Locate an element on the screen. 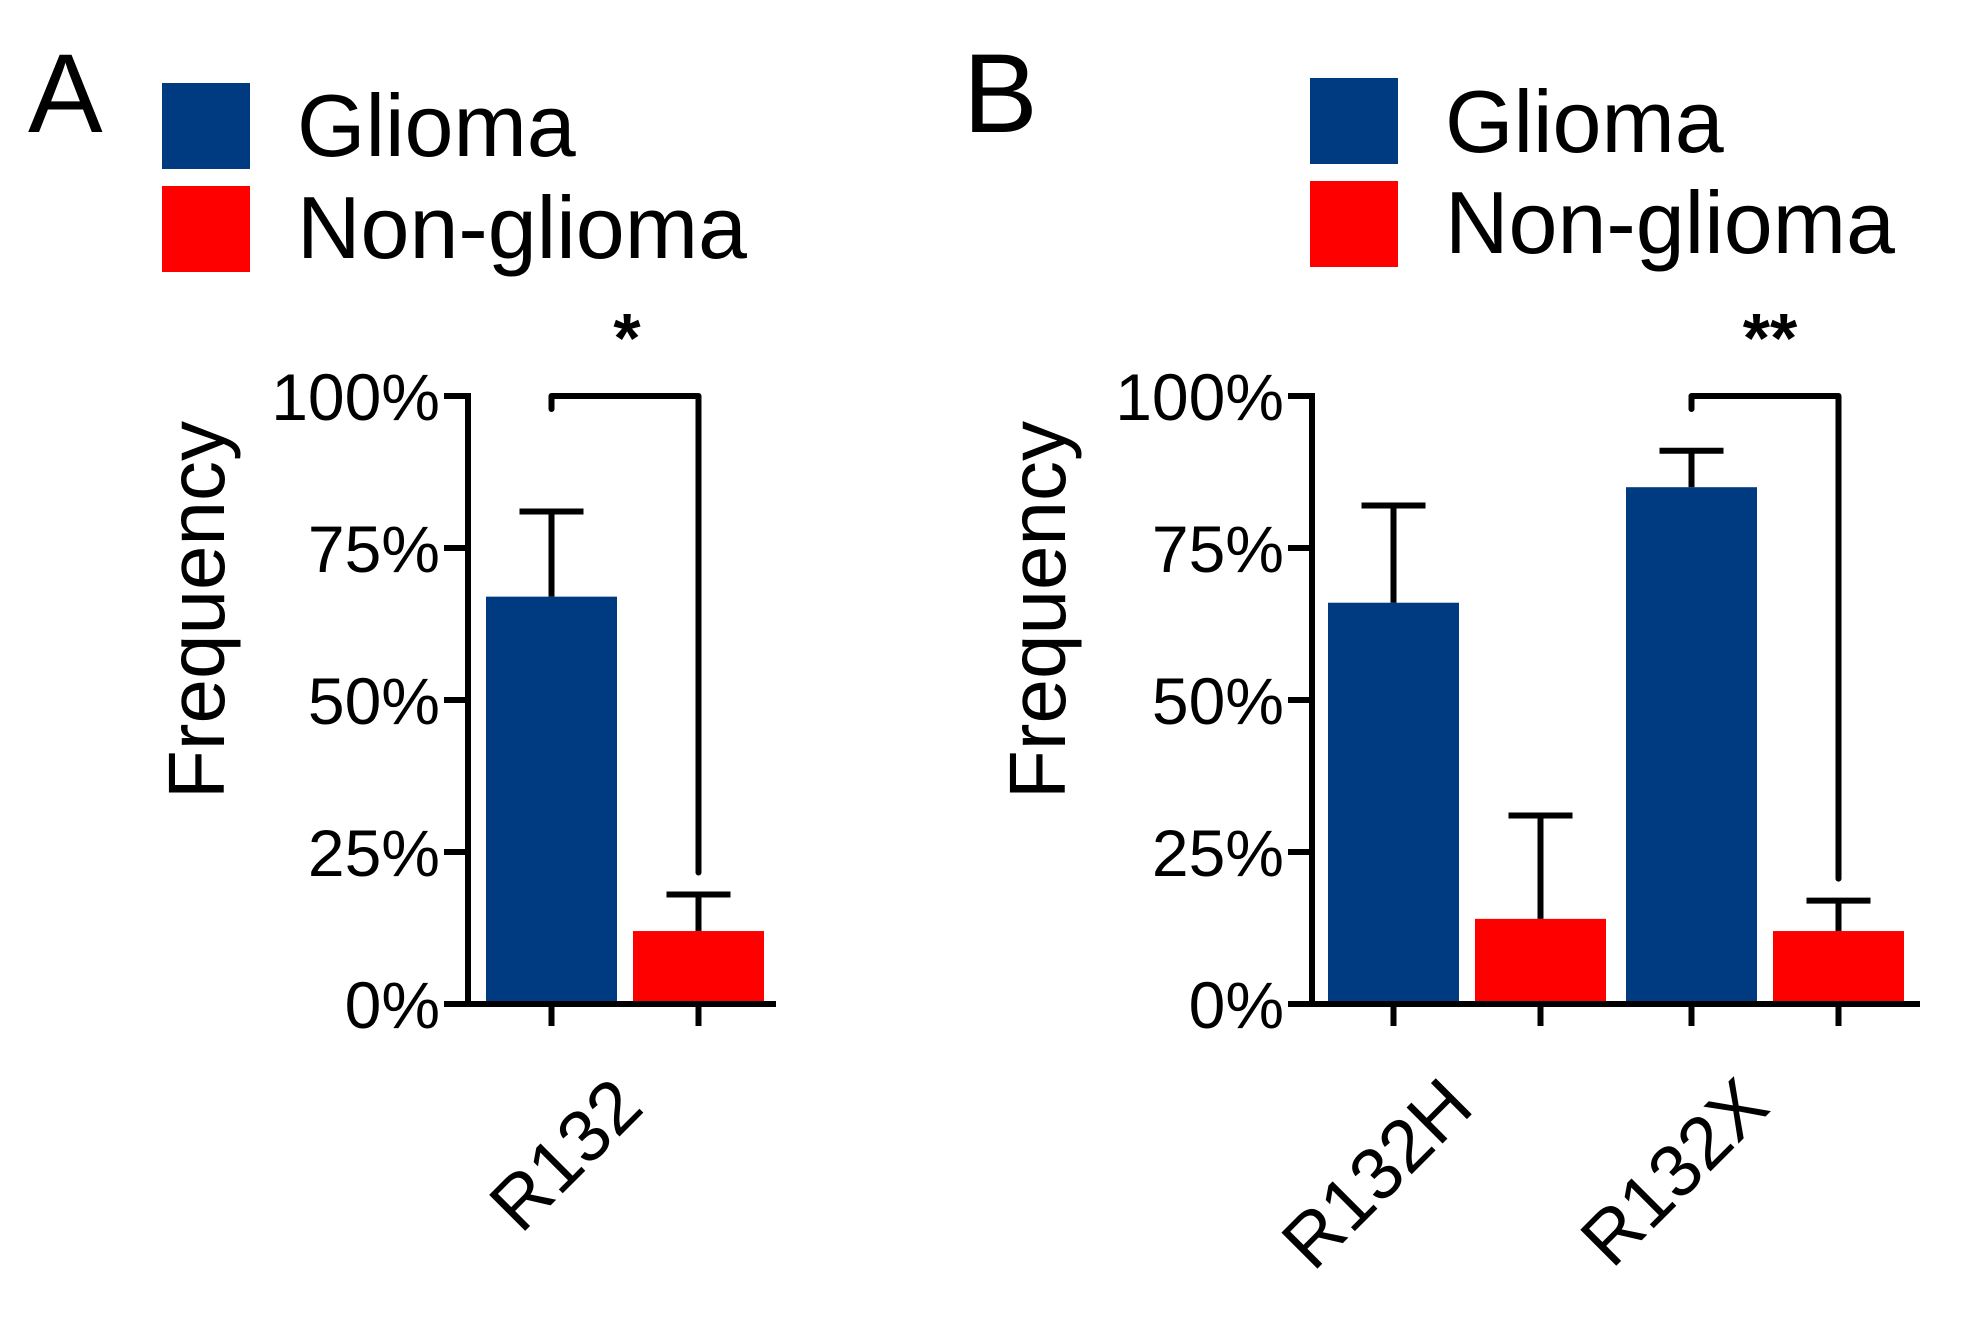  y-tick-label-a-75: 75% is located at coordinates (374, 549).